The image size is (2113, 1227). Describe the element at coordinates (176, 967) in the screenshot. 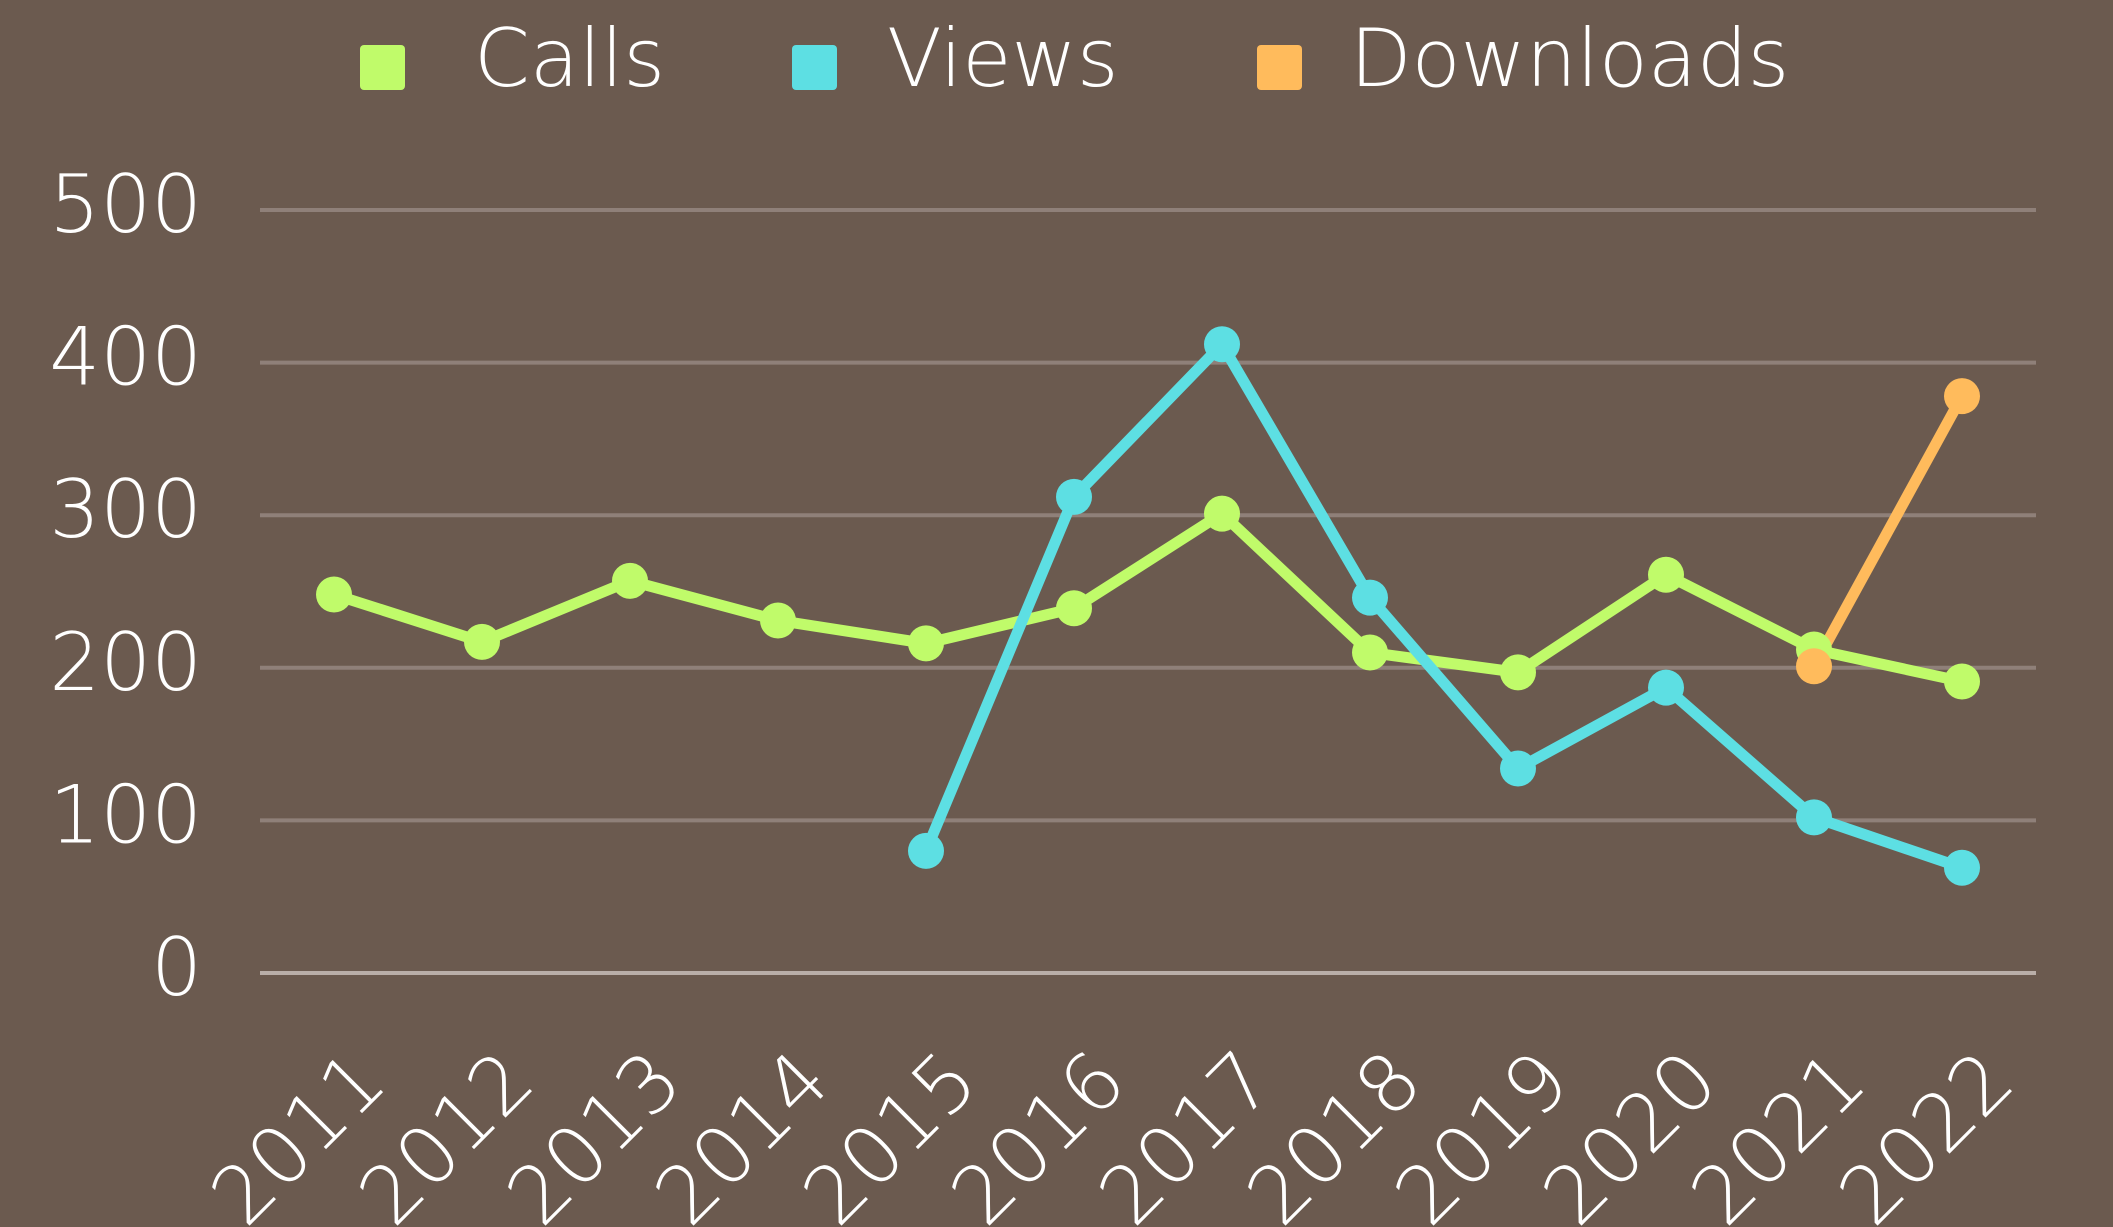

I see `y-tick-label: 0` at that location.